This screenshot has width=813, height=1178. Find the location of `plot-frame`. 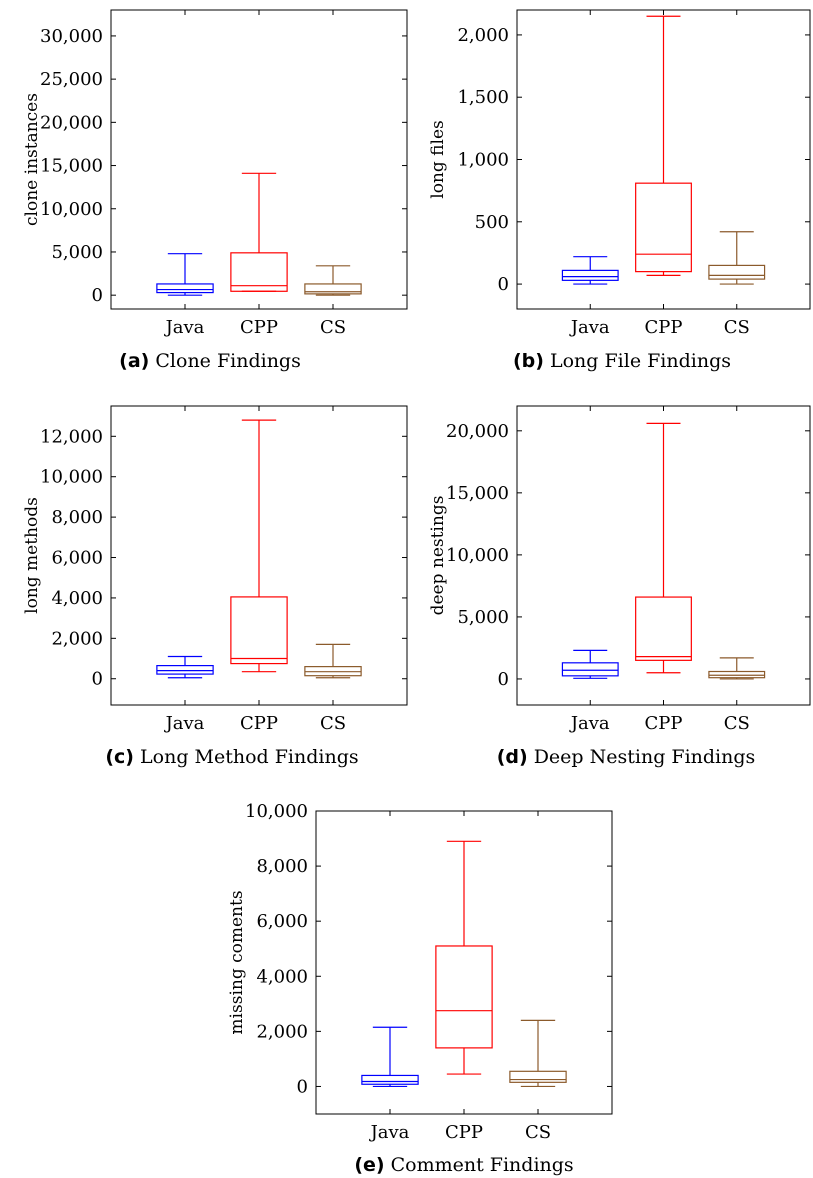

plot-frame is located at coordinates (259, 159).